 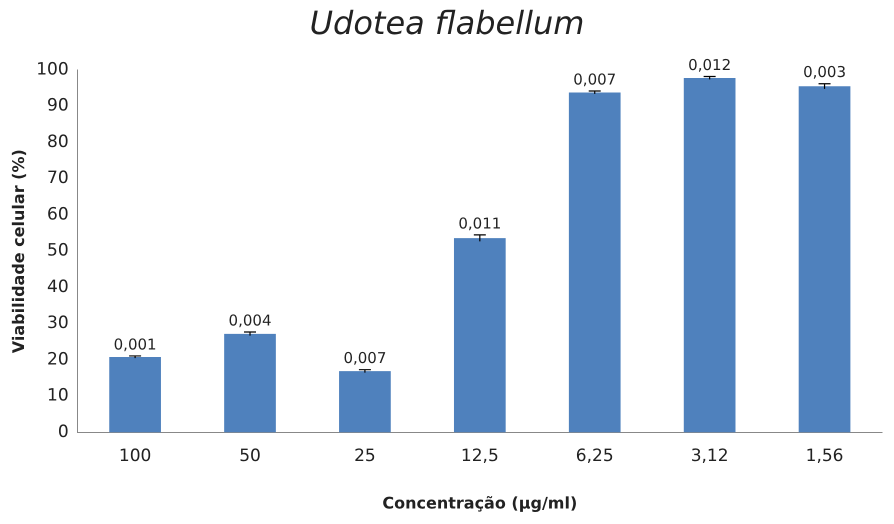 What do you see at coordinates (58, 214) in the screenshot?
I see `y-tick-label: 60` at bounding box center [58, 214].